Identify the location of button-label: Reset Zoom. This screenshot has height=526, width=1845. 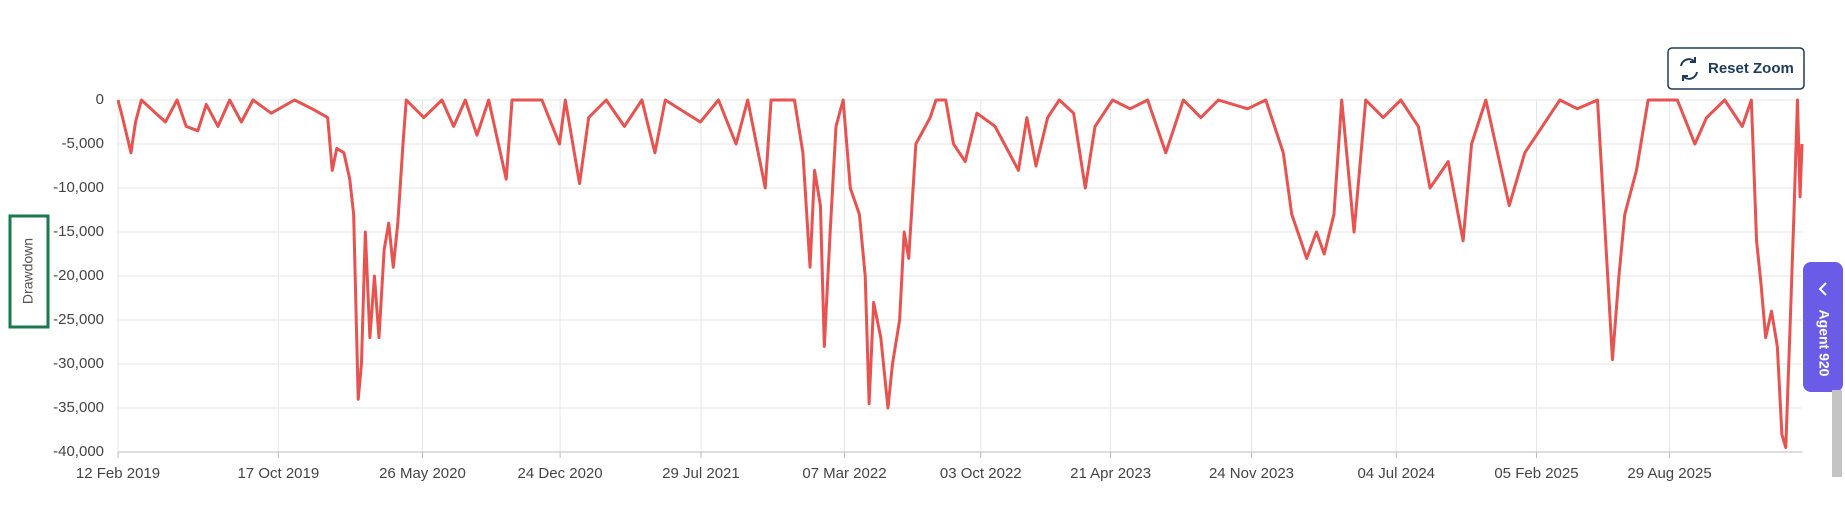
(1751, 68).